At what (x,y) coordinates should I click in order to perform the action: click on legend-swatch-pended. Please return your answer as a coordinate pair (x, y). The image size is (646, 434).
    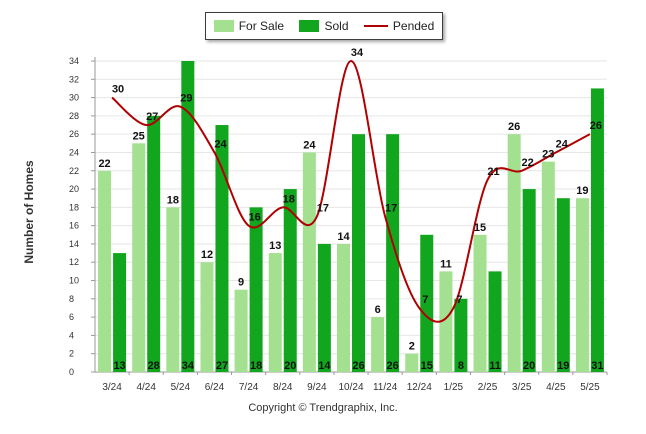
    Looking at the image, I should click on (375, 26).